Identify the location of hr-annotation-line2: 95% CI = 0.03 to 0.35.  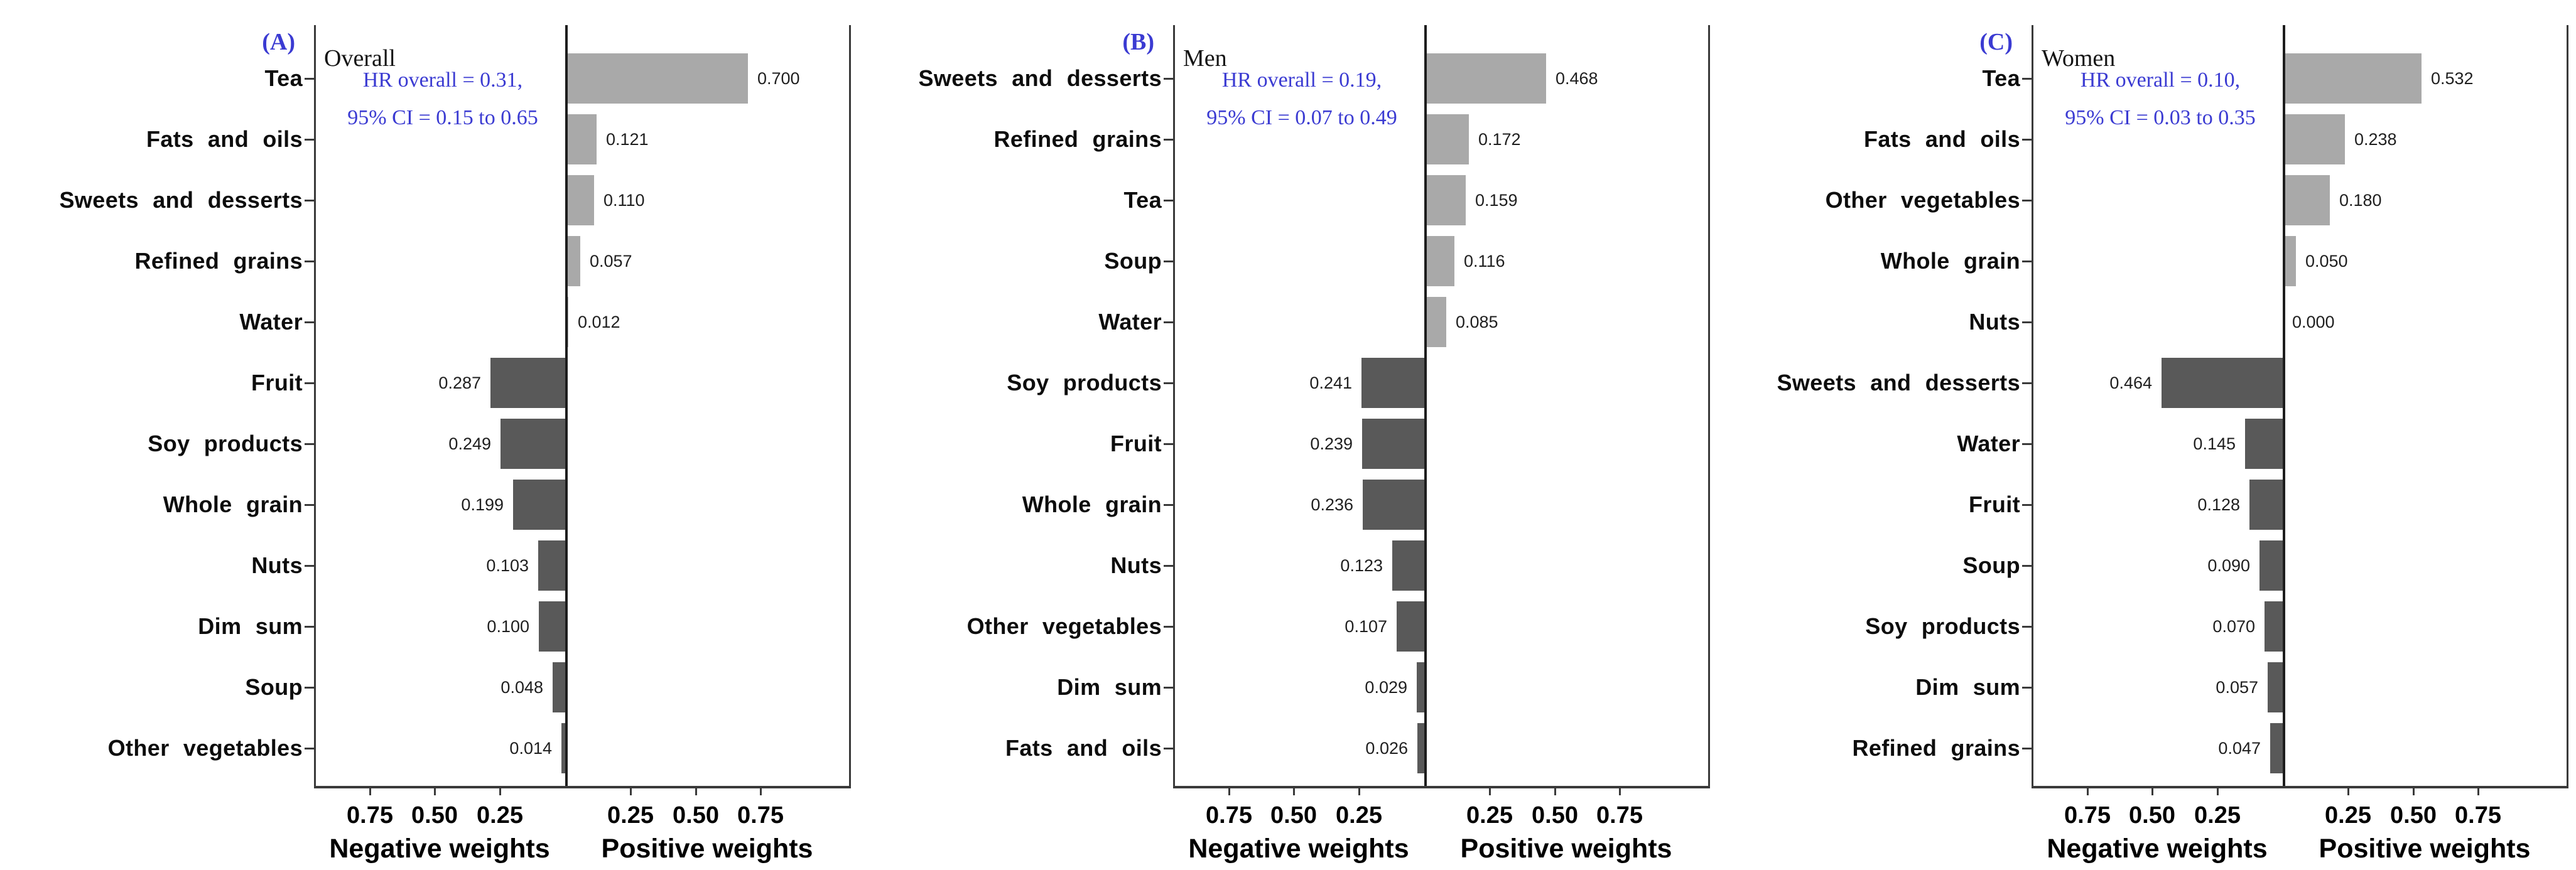
(2160, 117).